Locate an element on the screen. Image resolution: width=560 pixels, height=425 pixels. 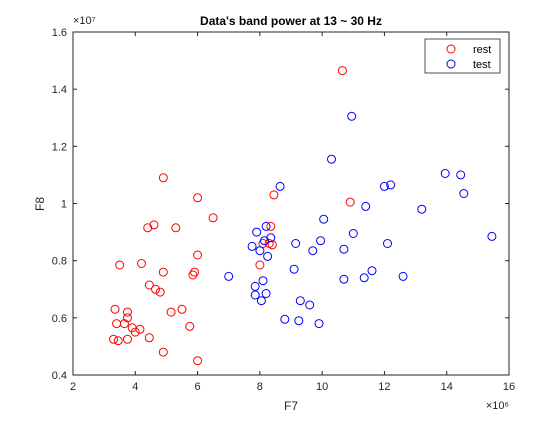
x-tick-label: 10 is located at coordinates (322, 387).